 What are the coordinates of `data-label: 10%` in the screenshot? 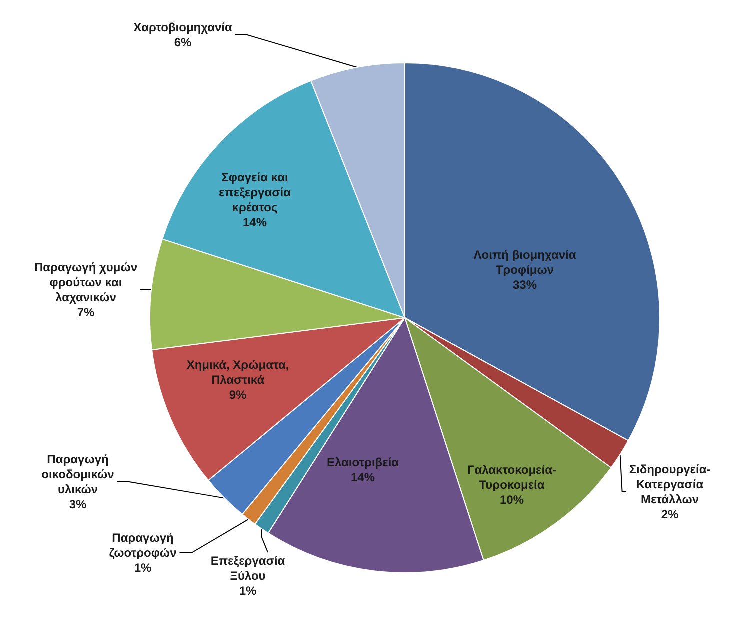 It's located at (512, 500).